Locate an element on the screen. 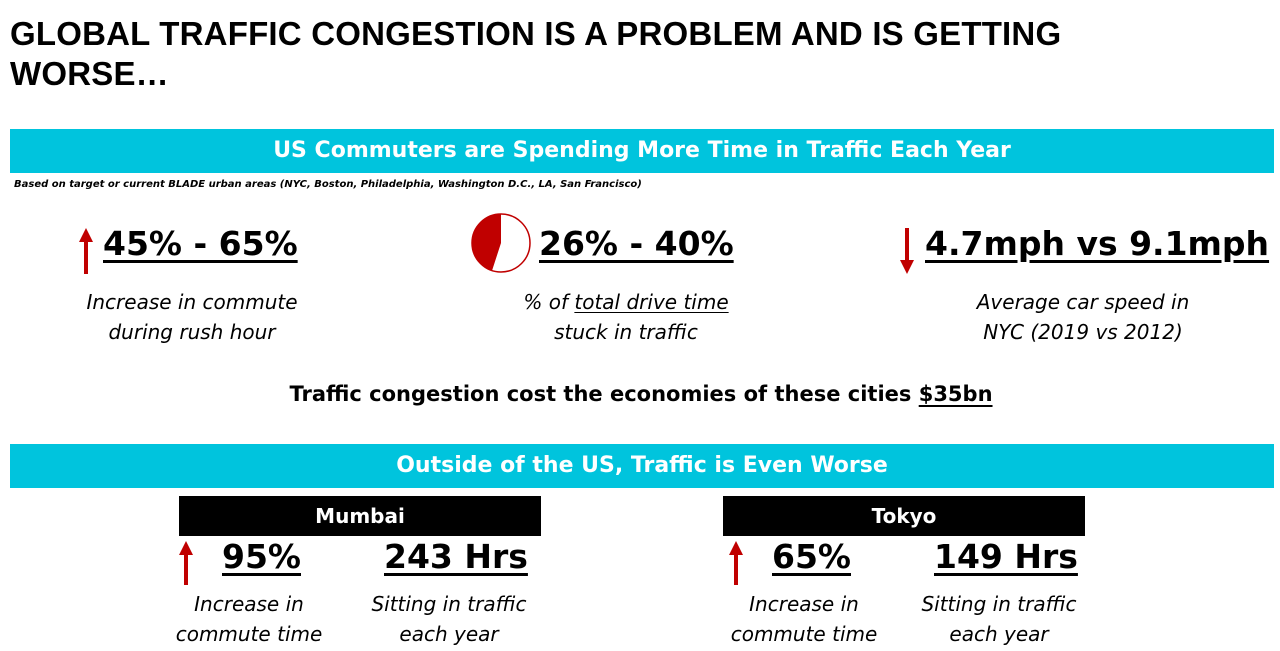  desc-line: stuck in traffic is located at coordinates (626, 332).